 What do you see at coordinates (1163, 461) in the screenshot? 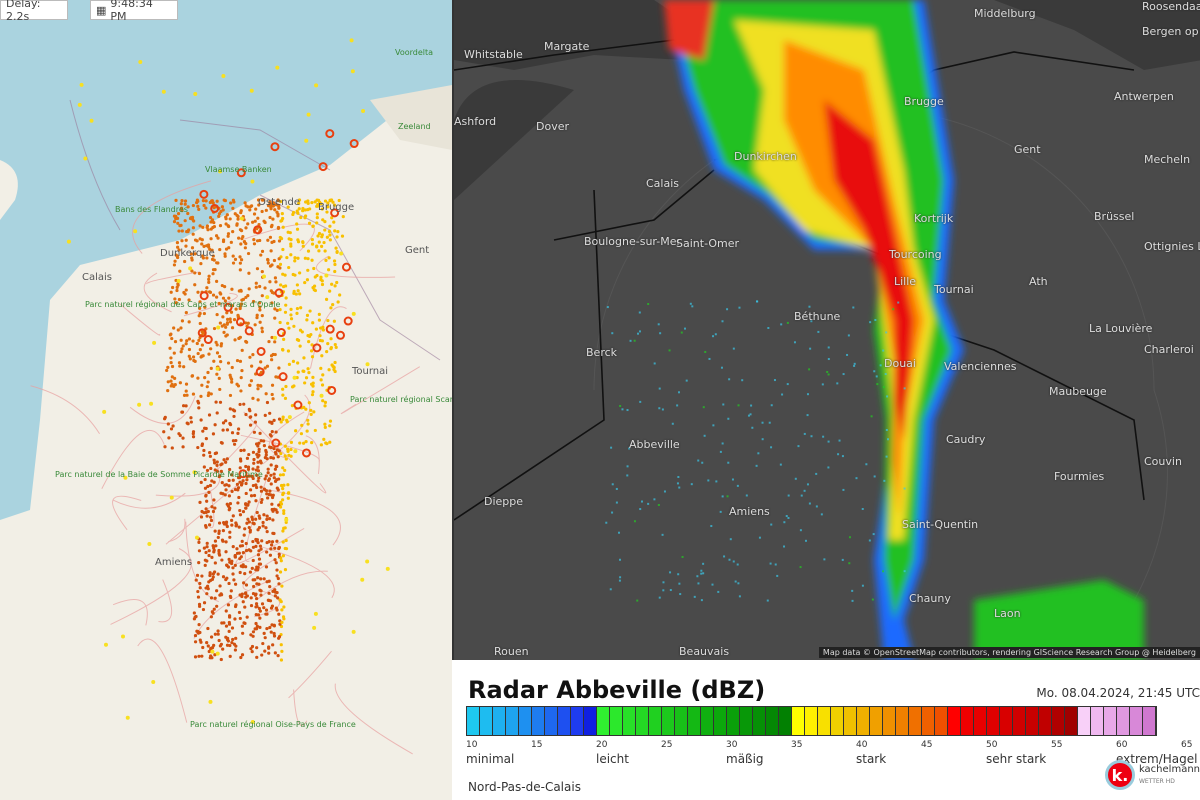
I see `city-label: Couvin` at bounding box center [1163, 461].